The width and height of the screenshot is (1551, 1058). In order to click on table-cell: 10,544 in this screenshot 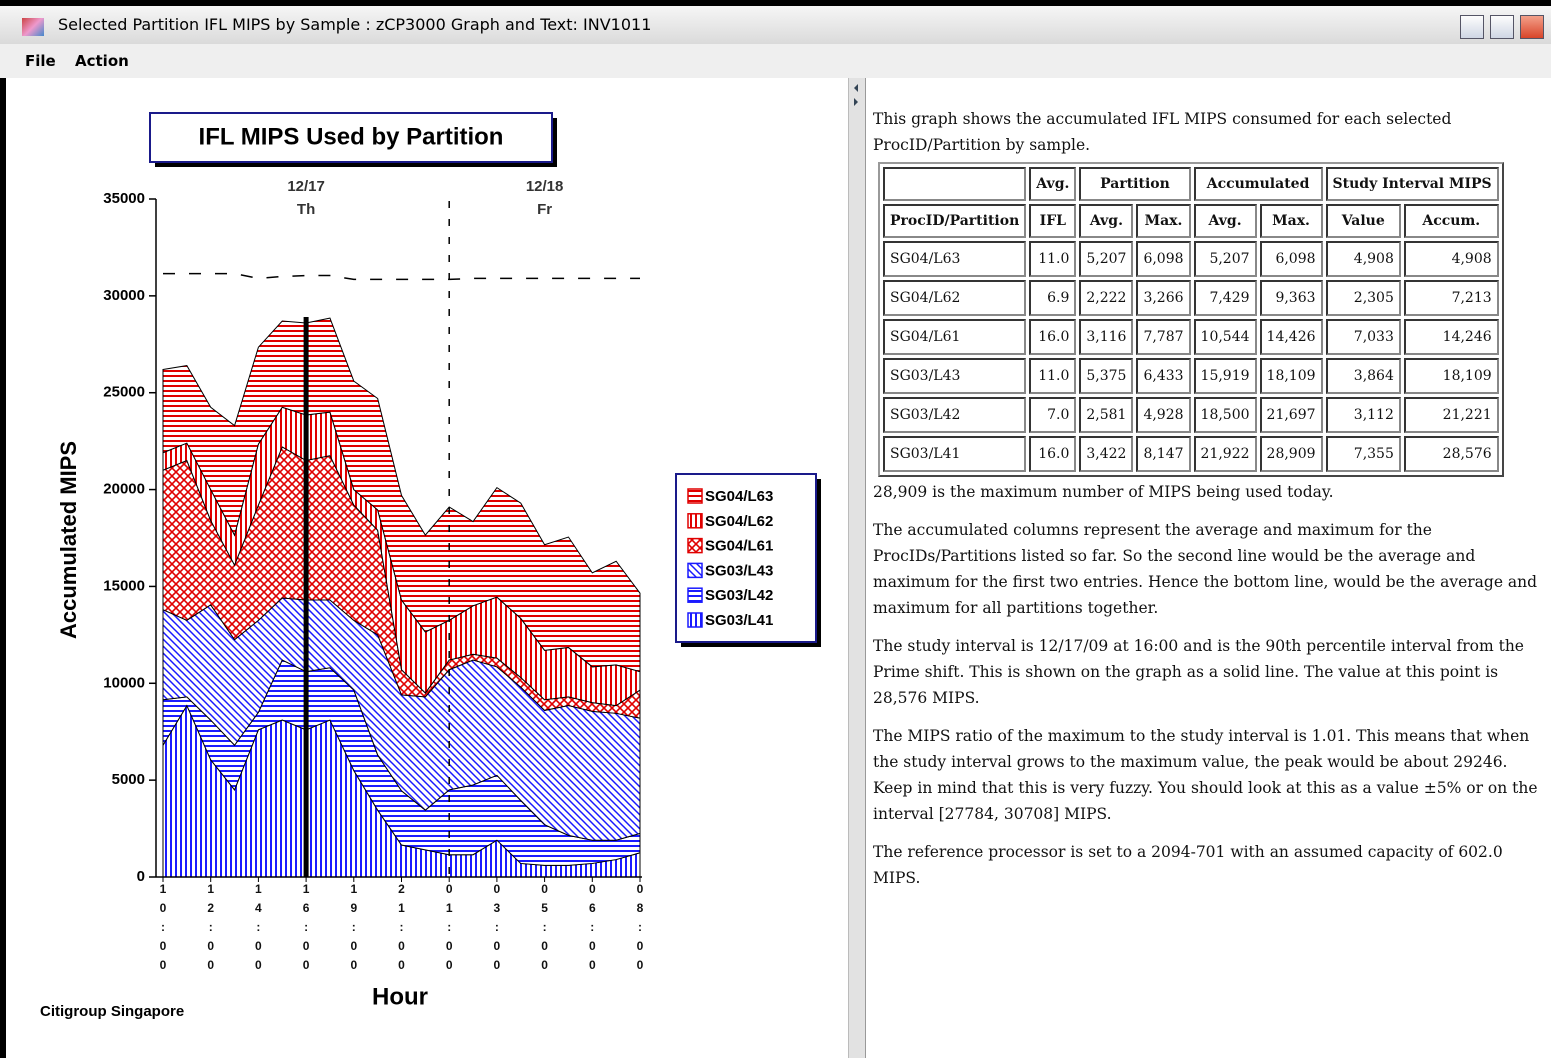, I will do `click(1225, 337)`.